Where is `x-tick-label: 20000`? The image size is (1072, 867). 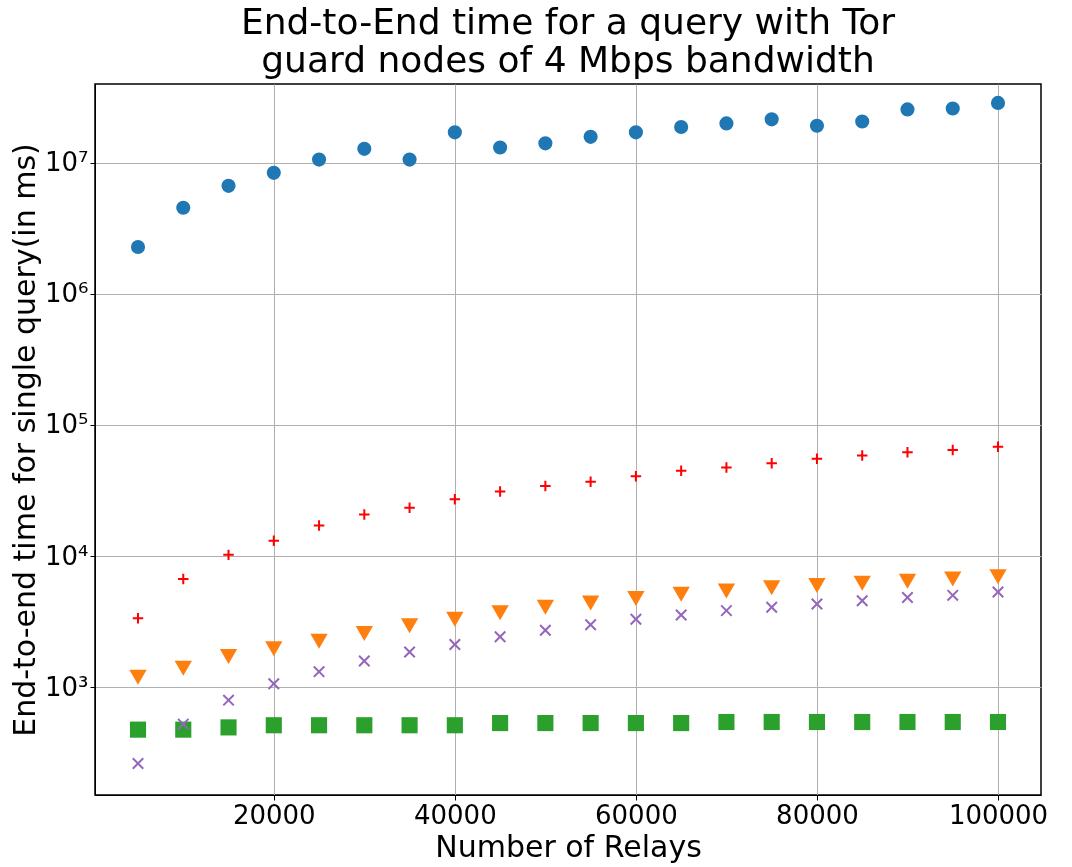 x-tick-label: 20000 is located at coordinates (274, 814).